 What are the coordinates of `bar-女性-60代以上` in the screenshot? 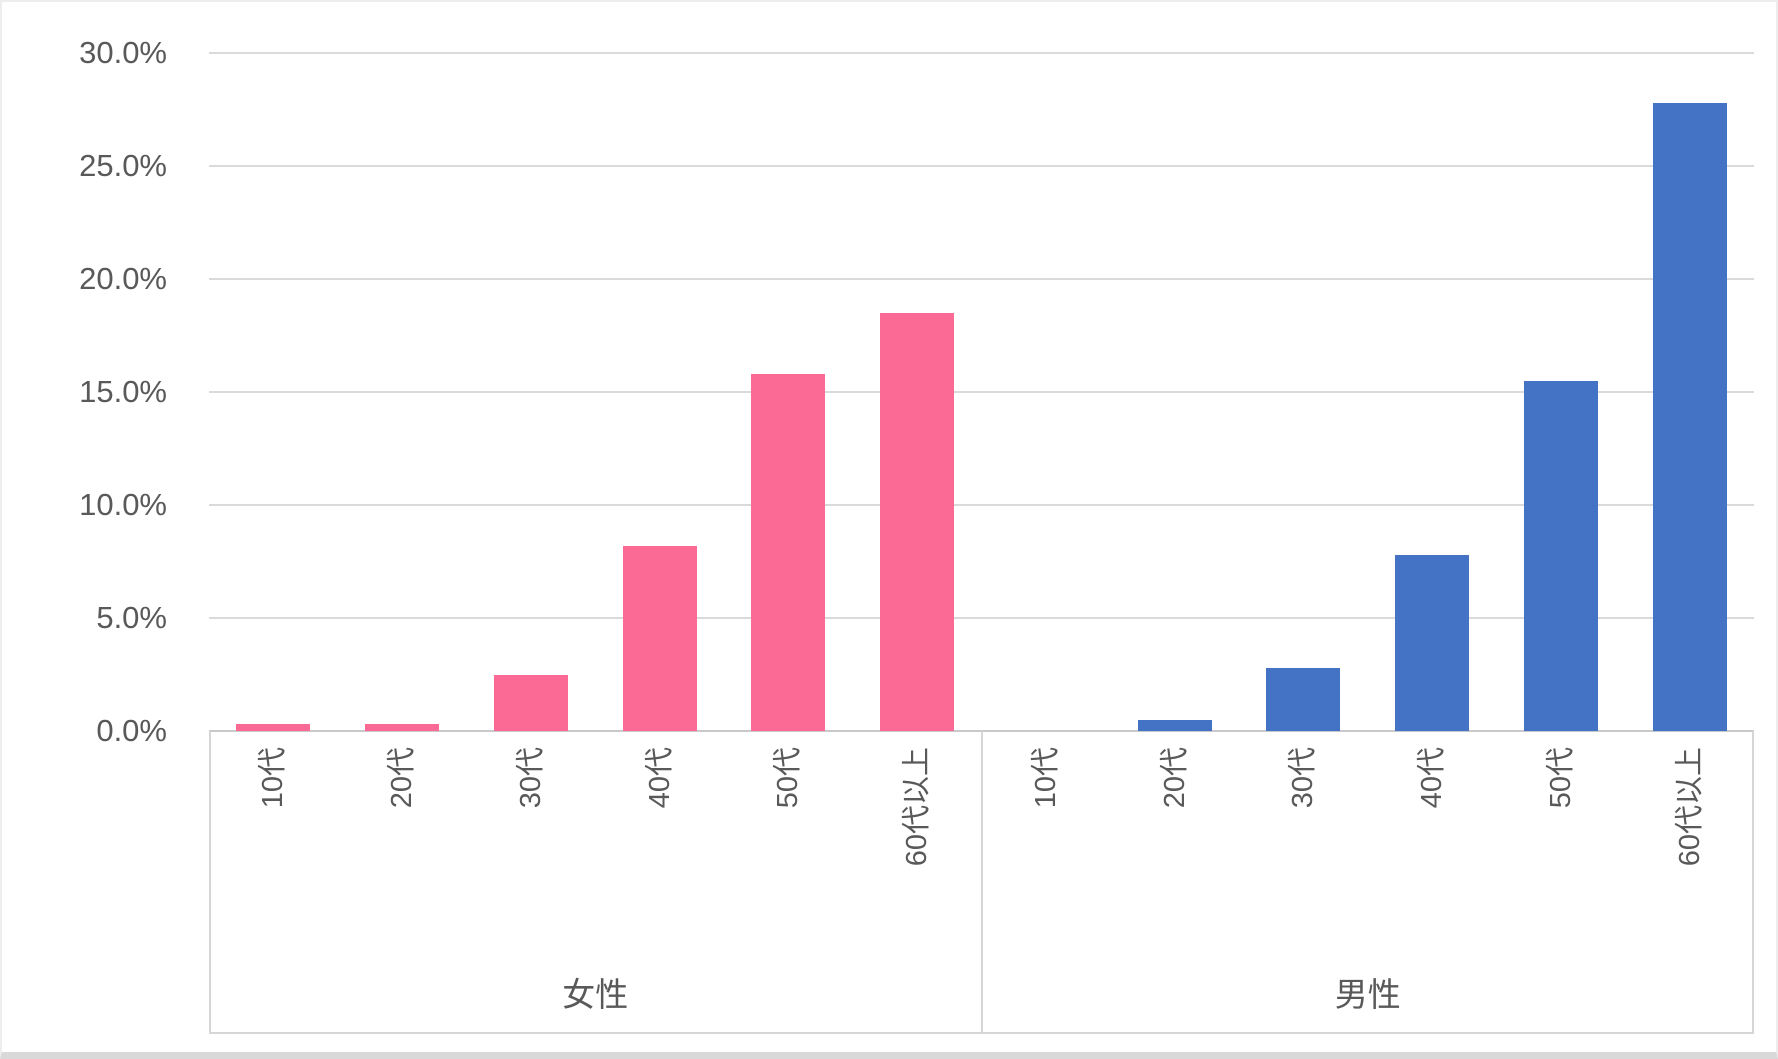 It's located at (917, 521).